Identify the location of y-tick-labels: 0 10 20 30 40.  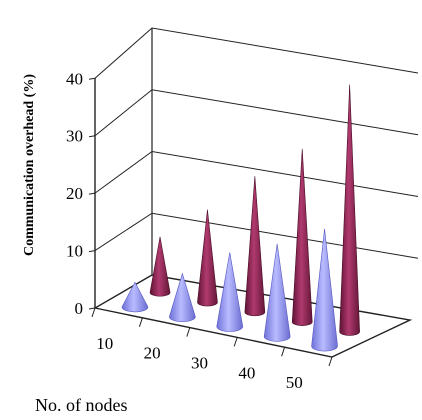
(74, 193).